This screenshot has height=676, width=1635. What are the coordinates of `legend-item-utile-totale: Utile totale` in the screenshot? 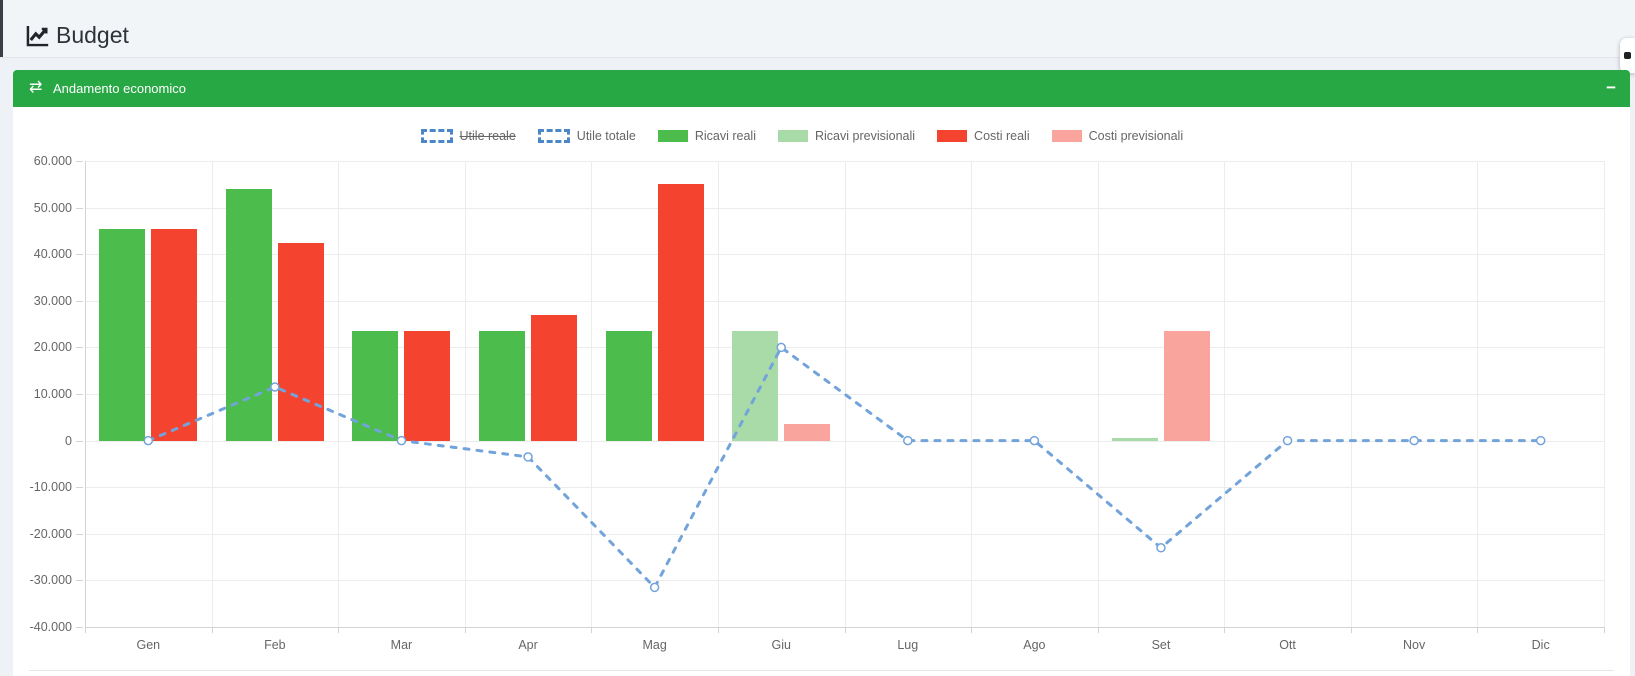 It's located at (586, 136).